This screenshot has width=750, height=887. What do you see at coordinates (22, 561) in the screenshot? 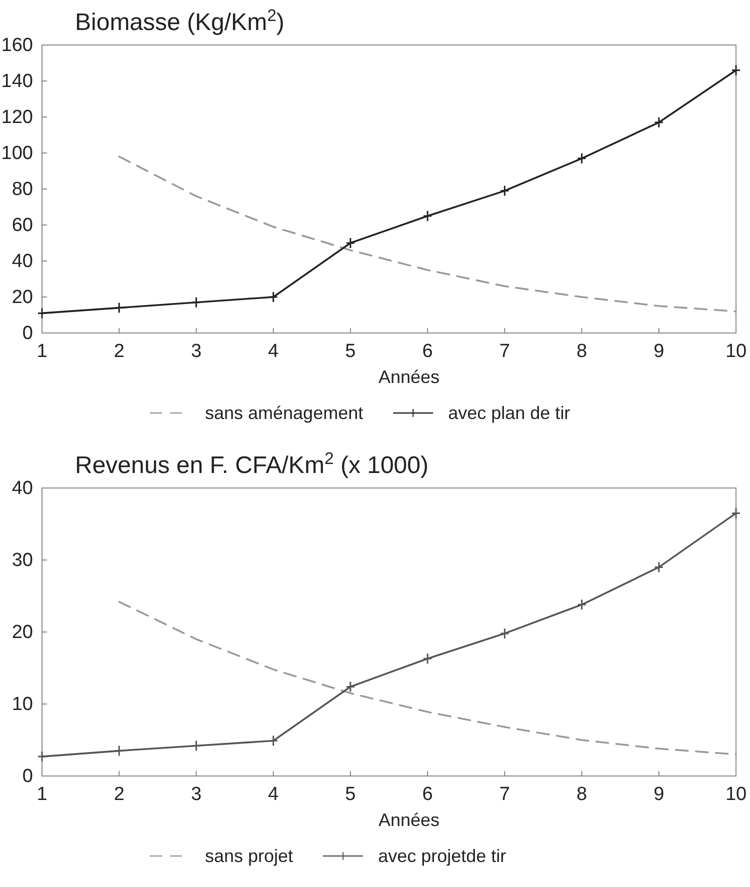
I see `y-tick-label: 30` at bounding box center [22, 561].